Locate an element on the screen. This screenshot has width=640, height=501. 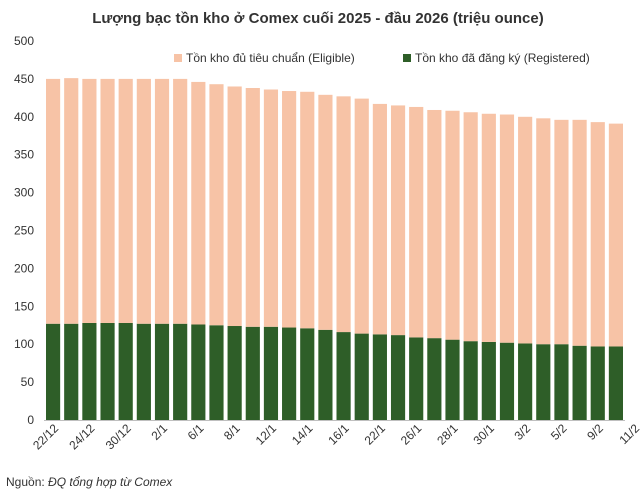
x-tick-label: 11/2 is located at coordinates (628, 434).